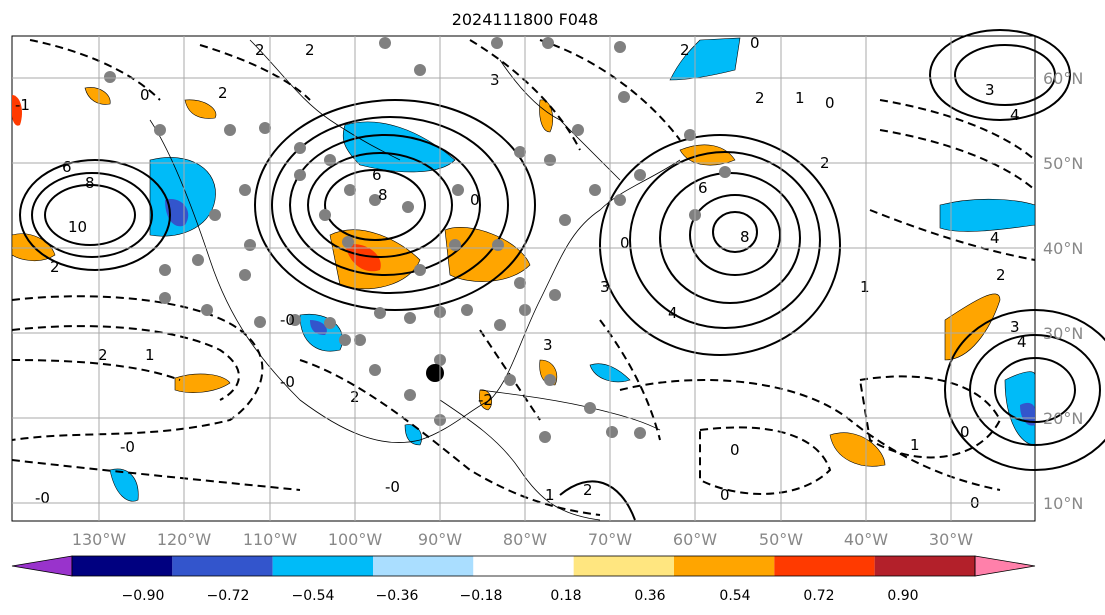 Image resolution: width=1105 pixels, height=615 pixels. What do you see at coordinates (1063, 163) in the screenshot?
I see `lat-label: 50°N` at bounding box center [1063, 163].